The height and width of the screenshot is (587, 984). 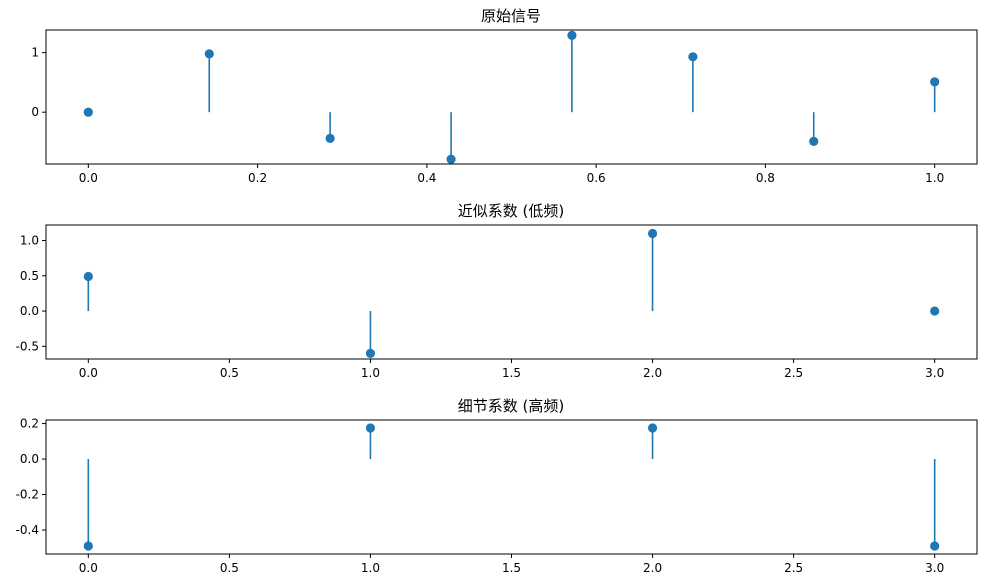 I want to click on x-tick-label: 0.4, so click(x=426, y=178).